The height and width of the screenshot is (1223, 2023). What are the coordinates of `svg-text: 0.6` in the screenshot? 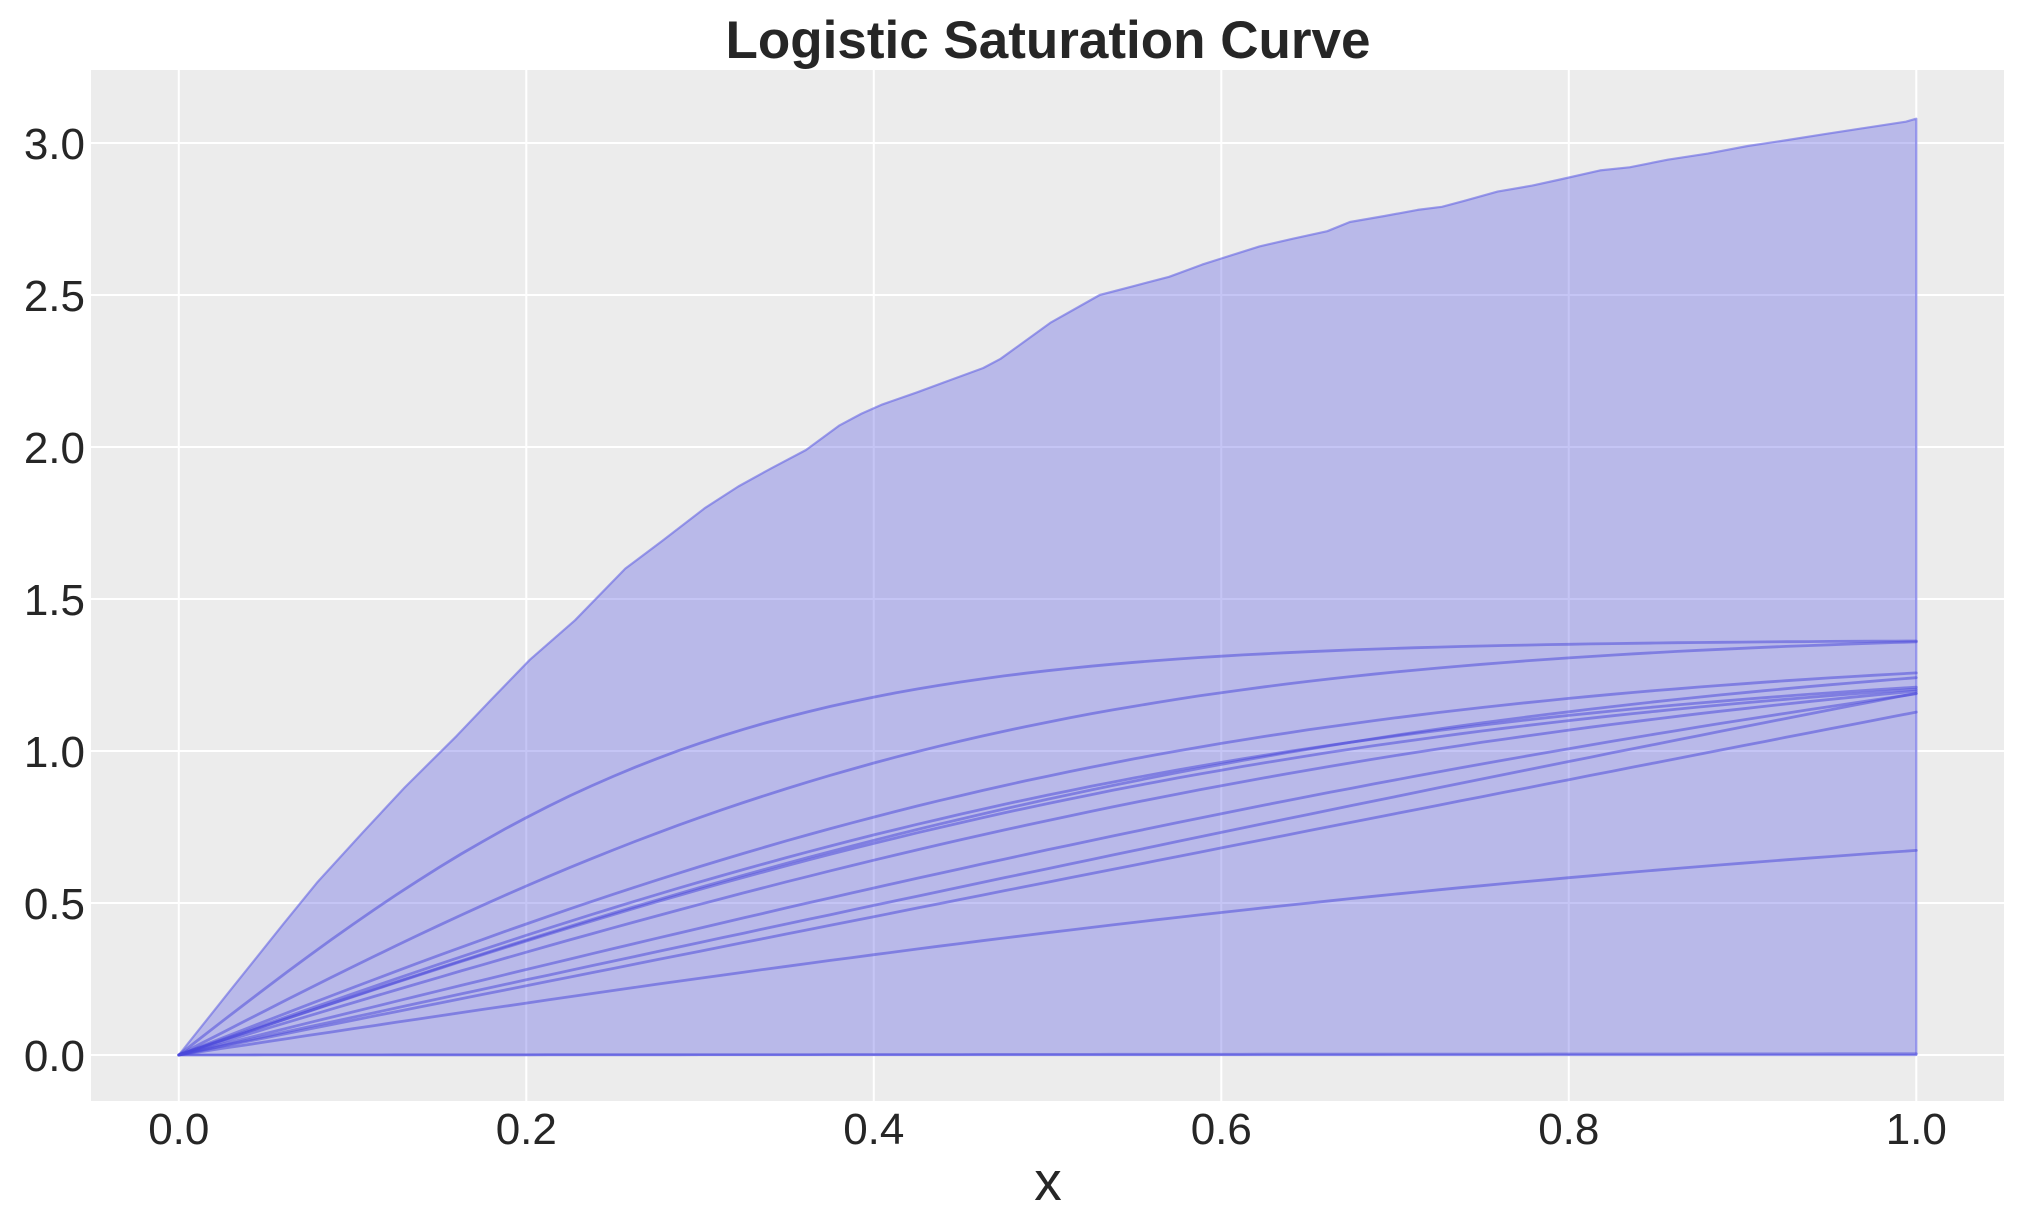 It's located at (1221, 1129).